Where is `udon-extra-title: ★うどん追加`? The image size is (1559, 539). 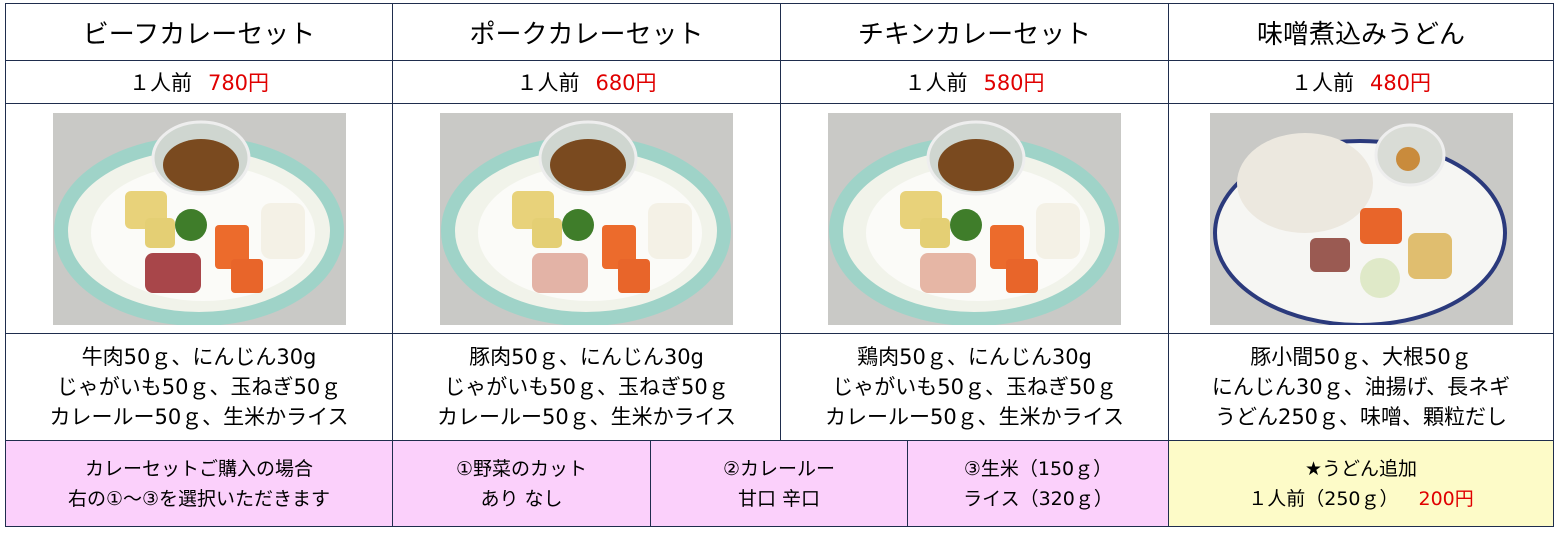
udon-extra-title: ★うどん追加 is located at coordinates (1361, 468).